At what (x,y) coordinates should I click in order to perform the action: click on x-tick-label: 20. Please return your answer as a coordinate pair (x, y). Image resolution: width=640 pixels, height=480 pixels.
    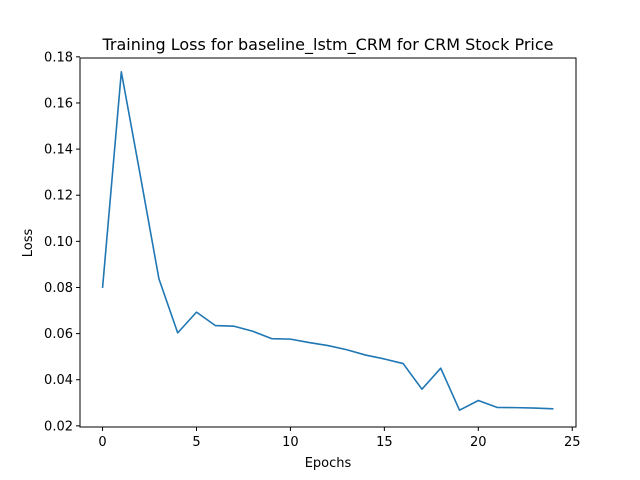
    Looking at the image, I should click on (478, 442).